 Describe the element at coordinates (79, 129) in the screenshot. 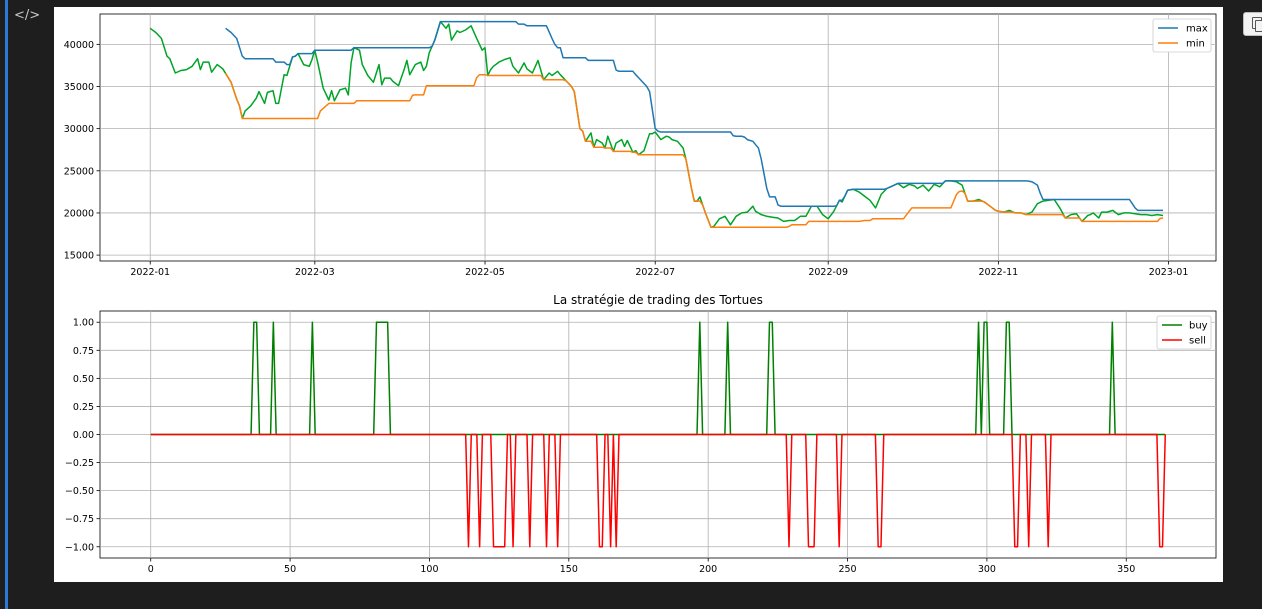

I see `top-ytick-label: 30000` at that location.